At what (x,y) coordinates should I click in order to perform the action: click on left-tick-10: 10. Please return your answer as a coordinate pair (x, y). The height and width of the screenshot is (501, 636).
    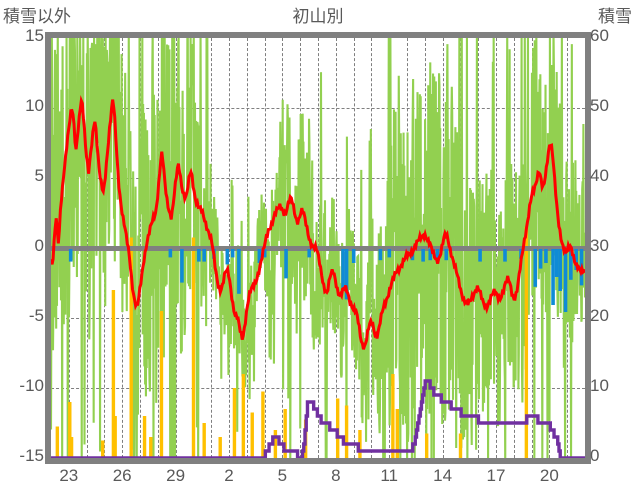
    Looking at the image, I should click on (34, 105).